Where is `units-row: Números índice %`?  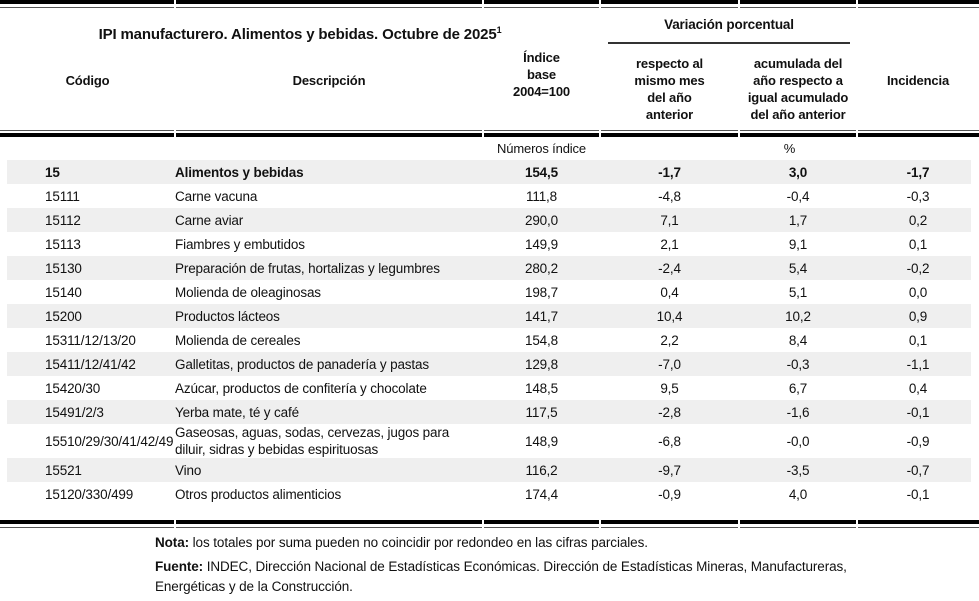
units-row: Números índice % is located at coordinates (489, 149).